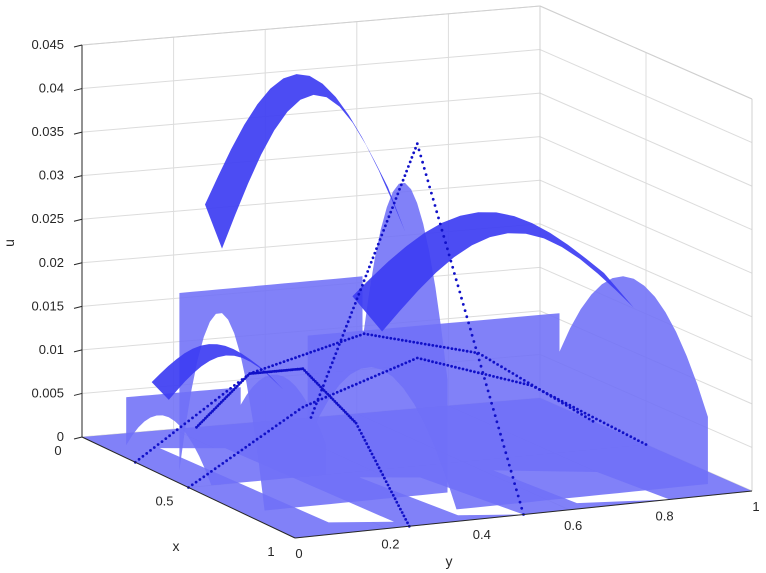  What do you see at coordinates (449, 561) in the screenshot?
I see `y-axis-label: y` at bounding box center [449, 561].